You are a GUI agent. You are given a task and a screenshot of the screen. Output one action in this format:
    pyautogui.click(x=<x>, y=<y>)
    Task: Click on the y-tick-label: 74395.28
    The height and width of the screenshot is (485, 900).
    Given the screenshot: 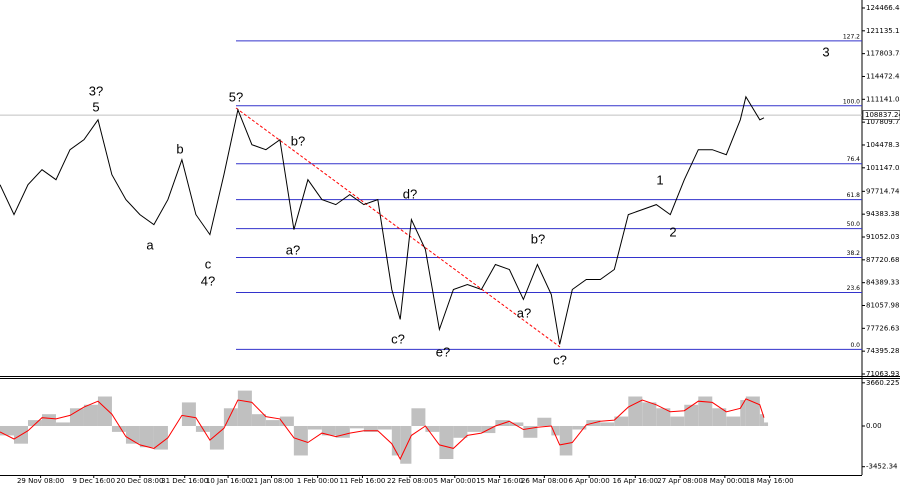 What is the action you would take?
    pyautogui.click(x=882, y=351)
    